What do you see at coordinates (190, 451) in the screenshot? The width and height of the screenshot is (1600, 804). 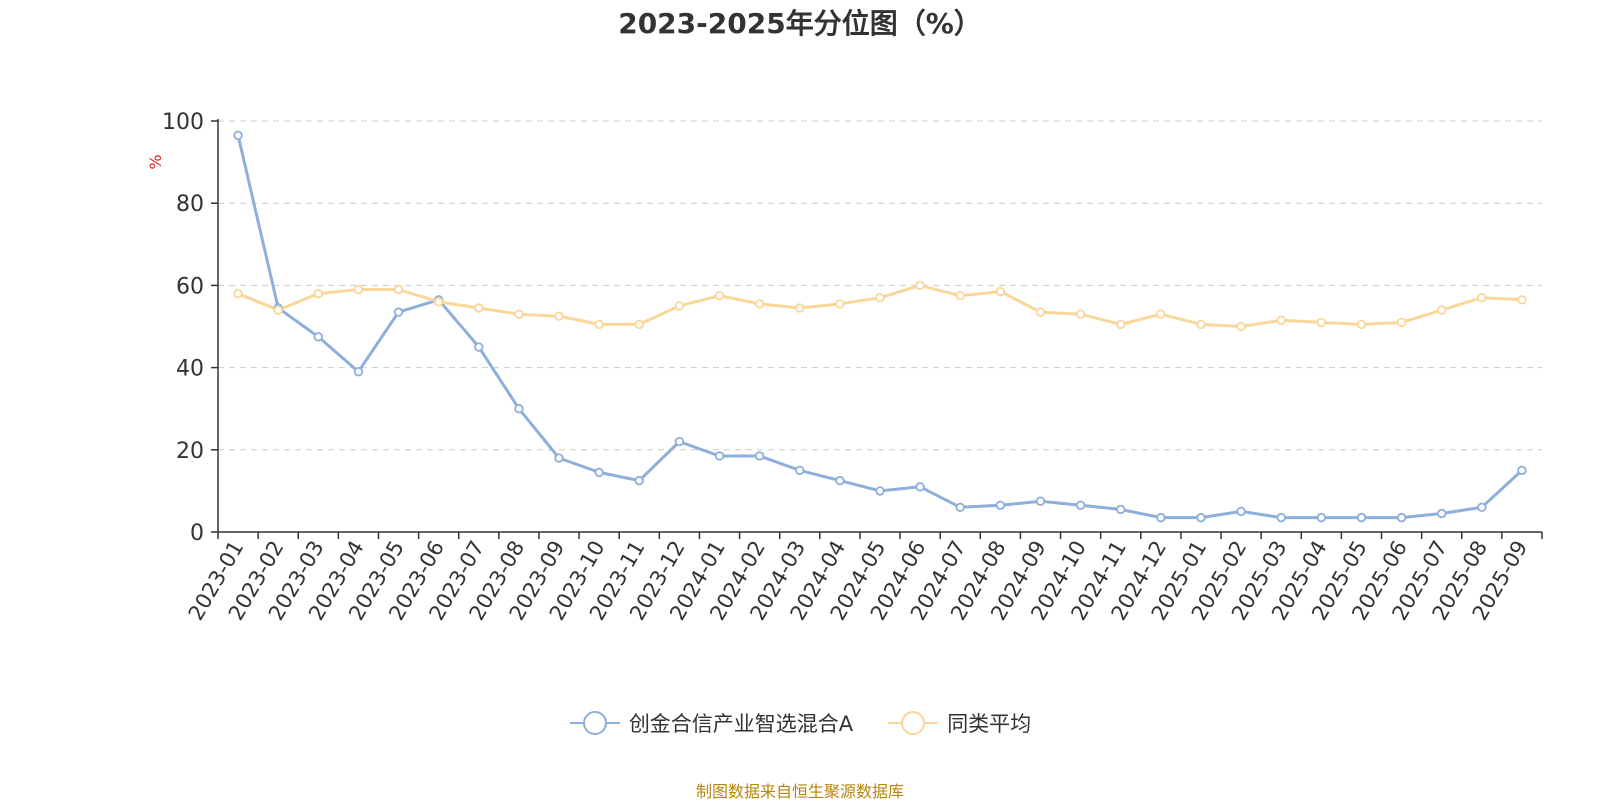 I see `y-tick-label: 20` at bounding box center [190, 451].